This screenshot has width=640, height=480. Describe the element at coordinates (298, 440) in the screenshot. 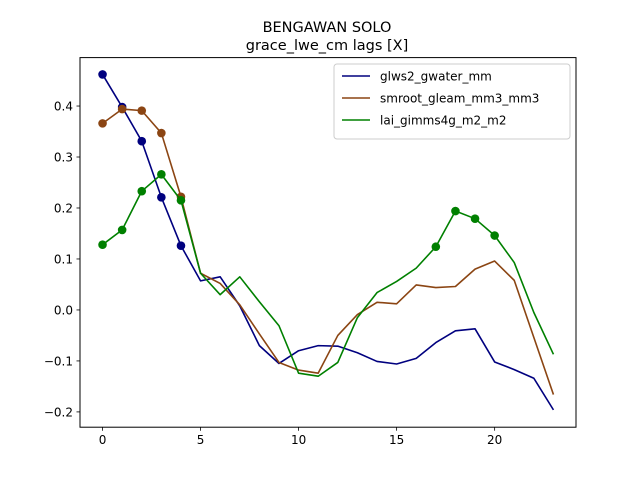

I see `x-tick-label: 10` at that location.